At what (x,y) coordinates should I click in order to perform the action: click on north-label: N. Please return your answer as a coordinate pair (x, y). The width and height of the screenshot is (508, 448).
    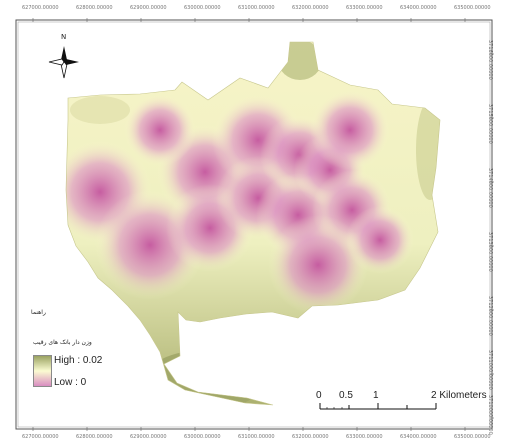
    Looking at the image, I should click on (64, 37).